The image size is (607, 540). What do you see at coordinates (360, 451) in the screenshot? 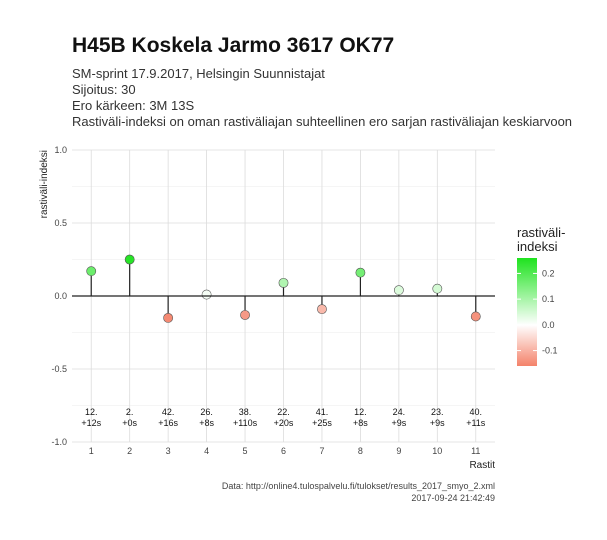
I see `x-tick-label: 8` at bounding box center [360, 451].